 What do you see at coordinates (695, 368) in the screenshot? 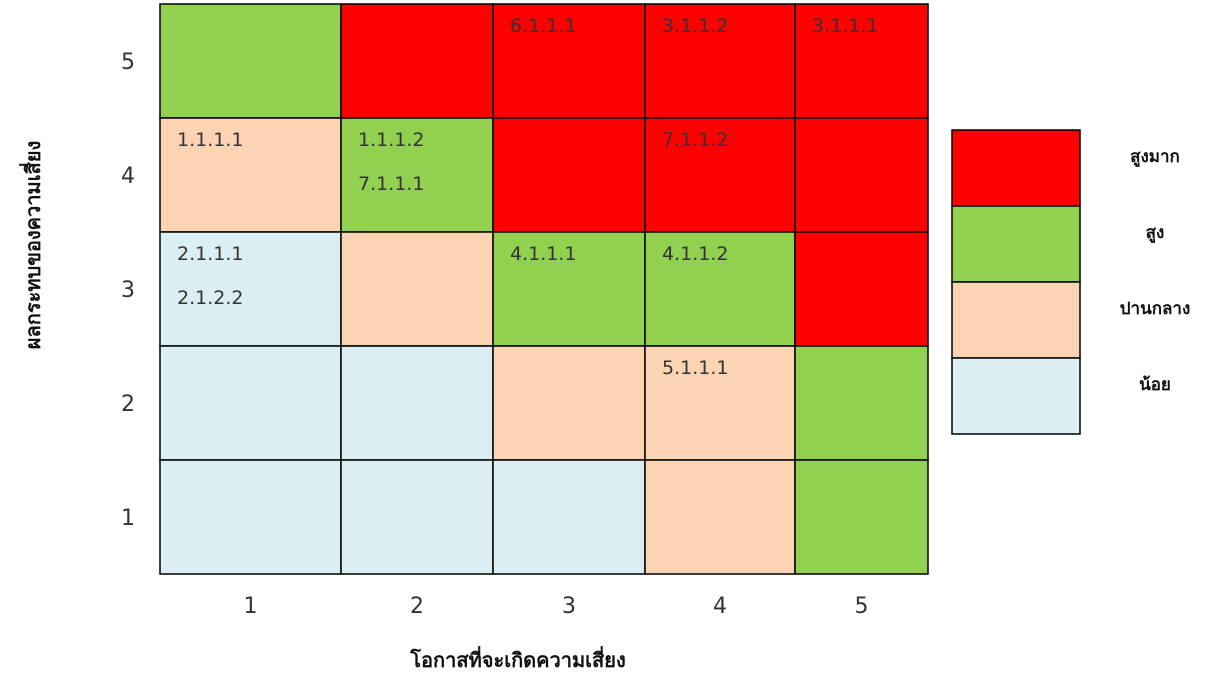
I see `risk-item-label: 5.1.1.1` at bounding box center [695, 368].